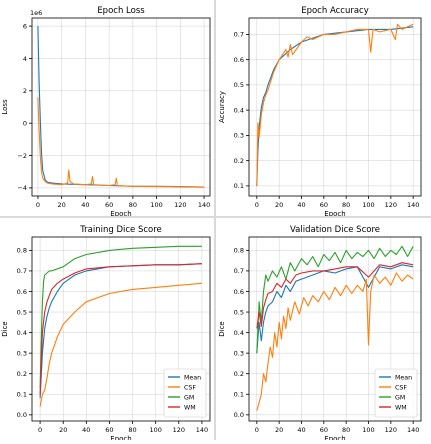  What do you see at coordinates (155, 430) in the screenshot?
I see `training-dice-x-tick-label: 100` at bounding box center [155, 430].